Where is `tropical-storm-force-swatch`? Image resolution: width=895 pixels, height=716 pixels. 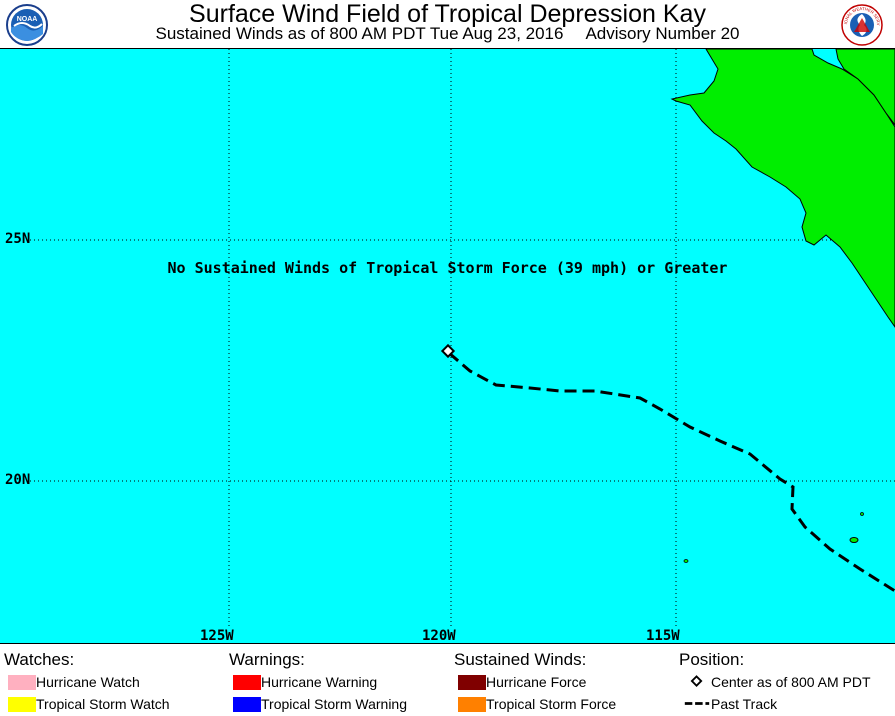 tropical-storm-force-swatch is located at coordinates (472, 704).